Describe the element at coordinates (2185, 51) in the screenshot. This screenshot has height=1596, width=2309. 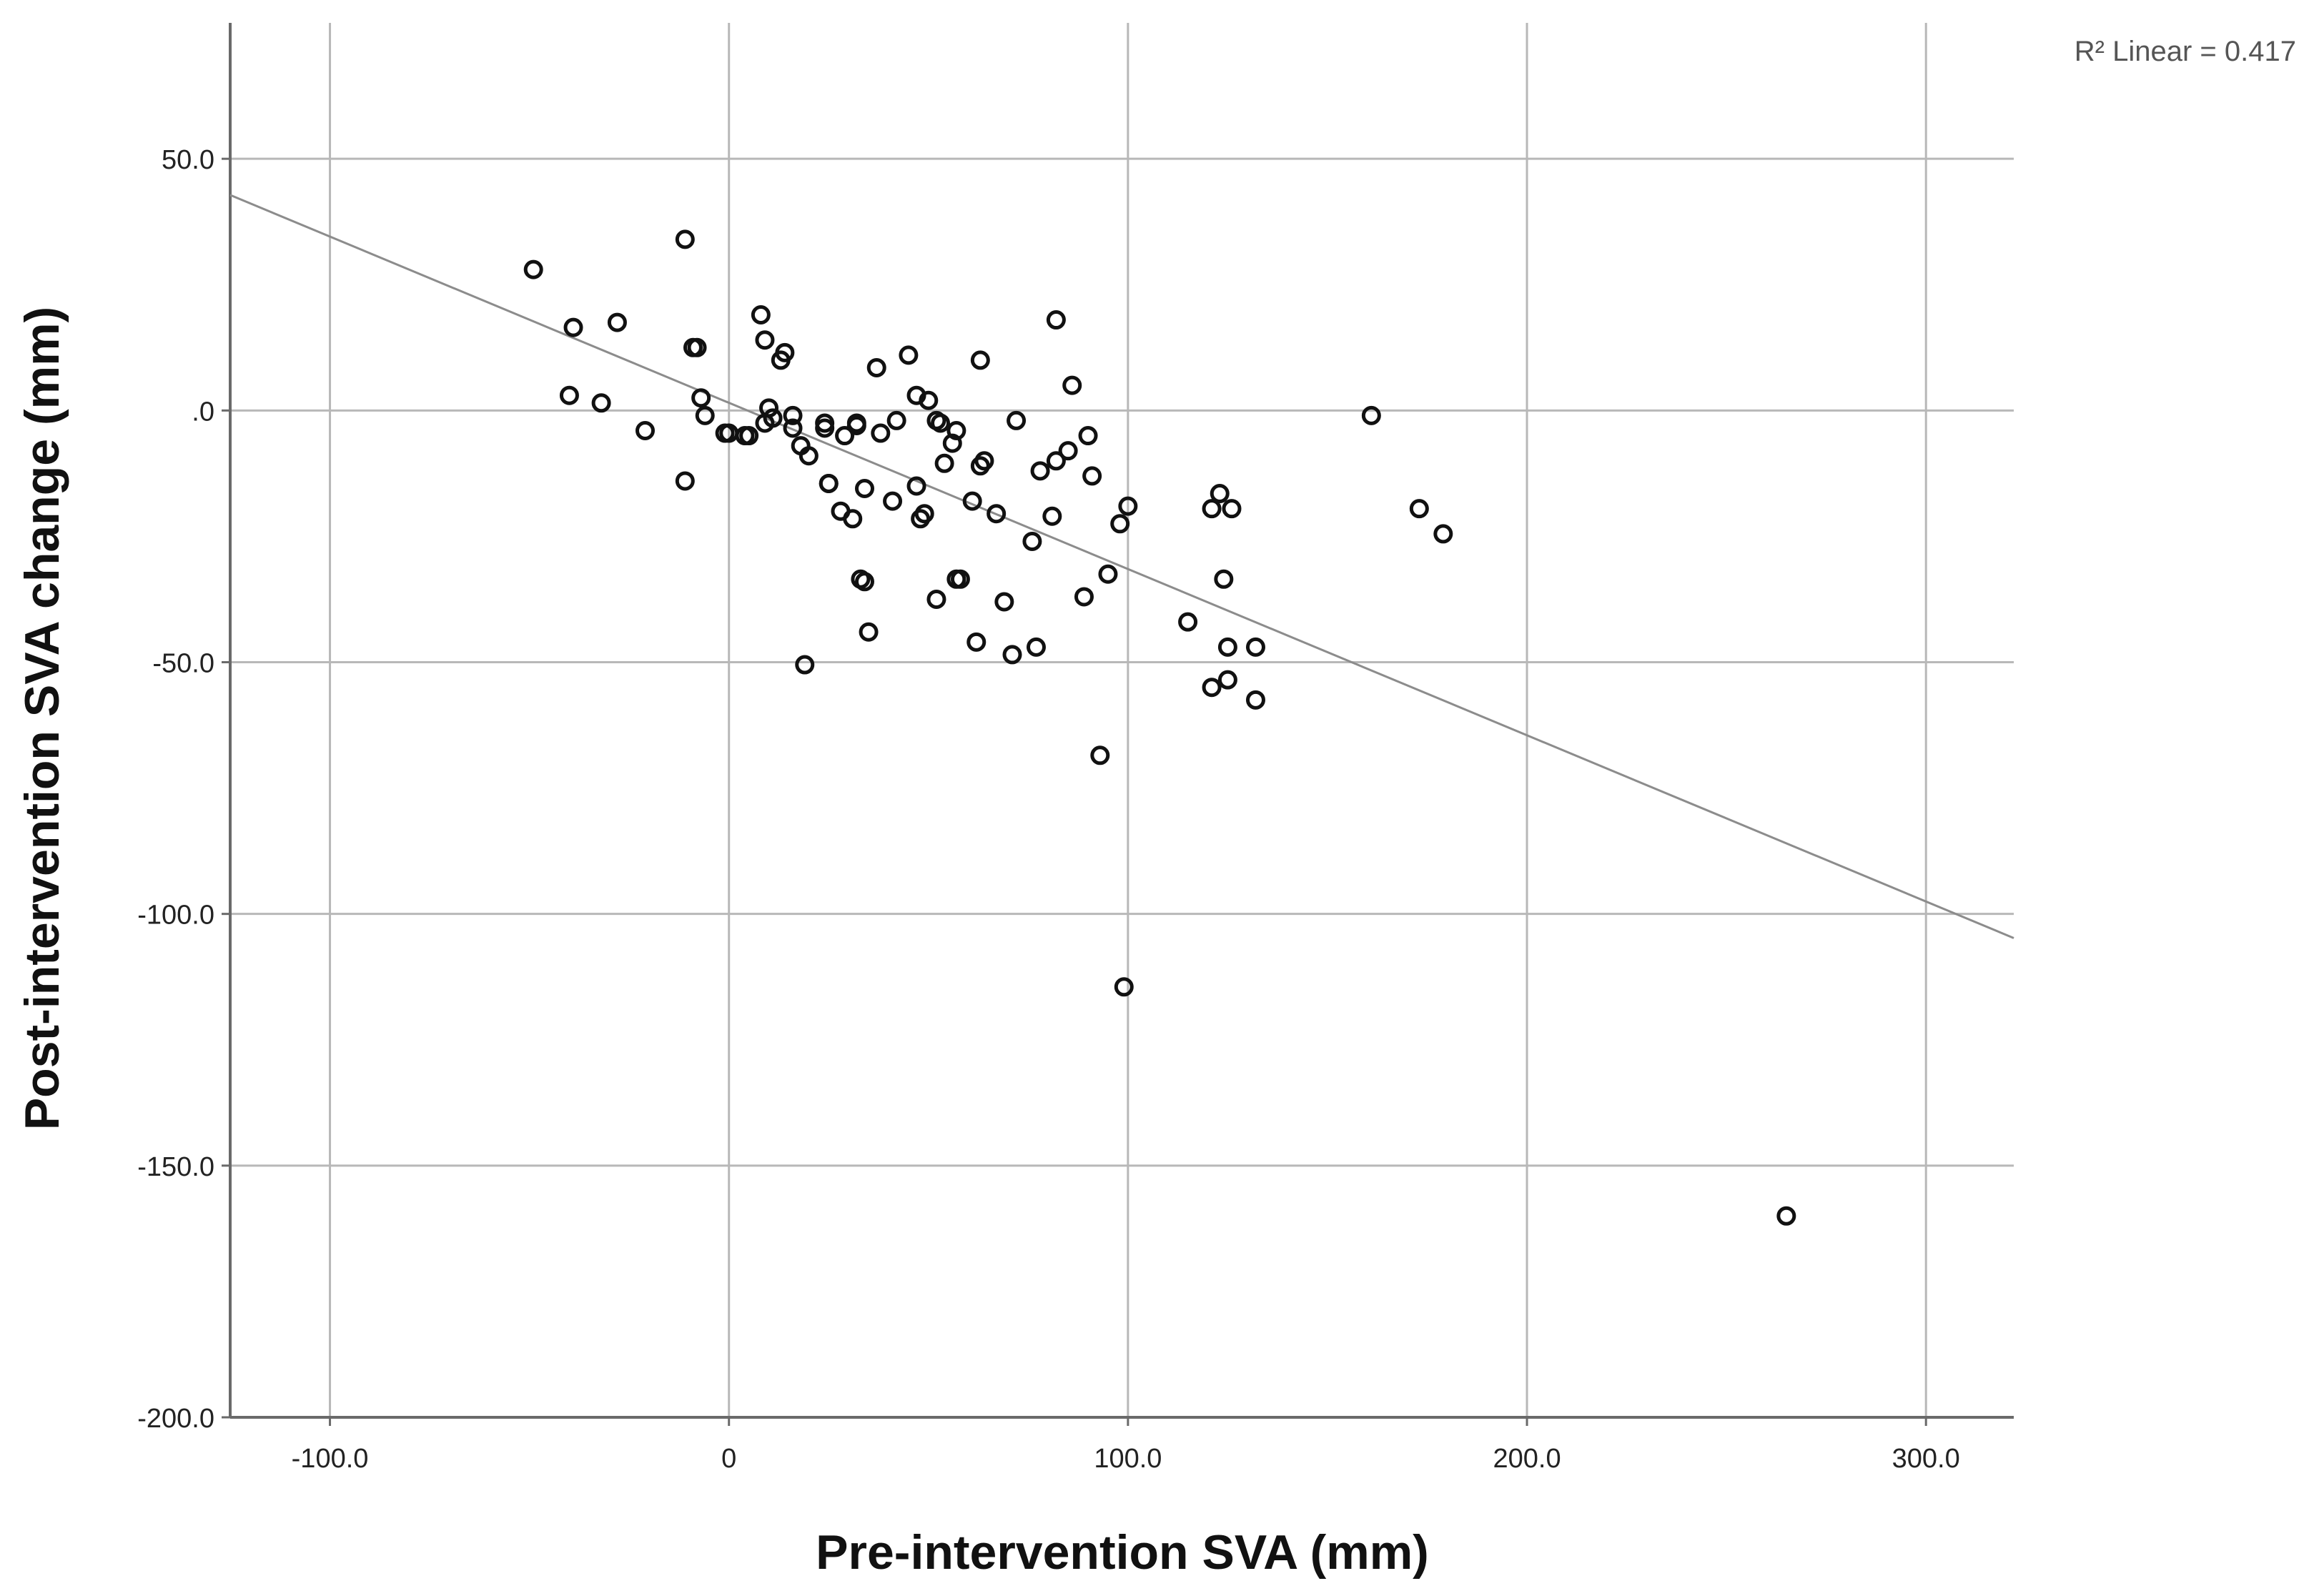
I see `r-squared-annotation: R² Linear = 0.417` at that location.